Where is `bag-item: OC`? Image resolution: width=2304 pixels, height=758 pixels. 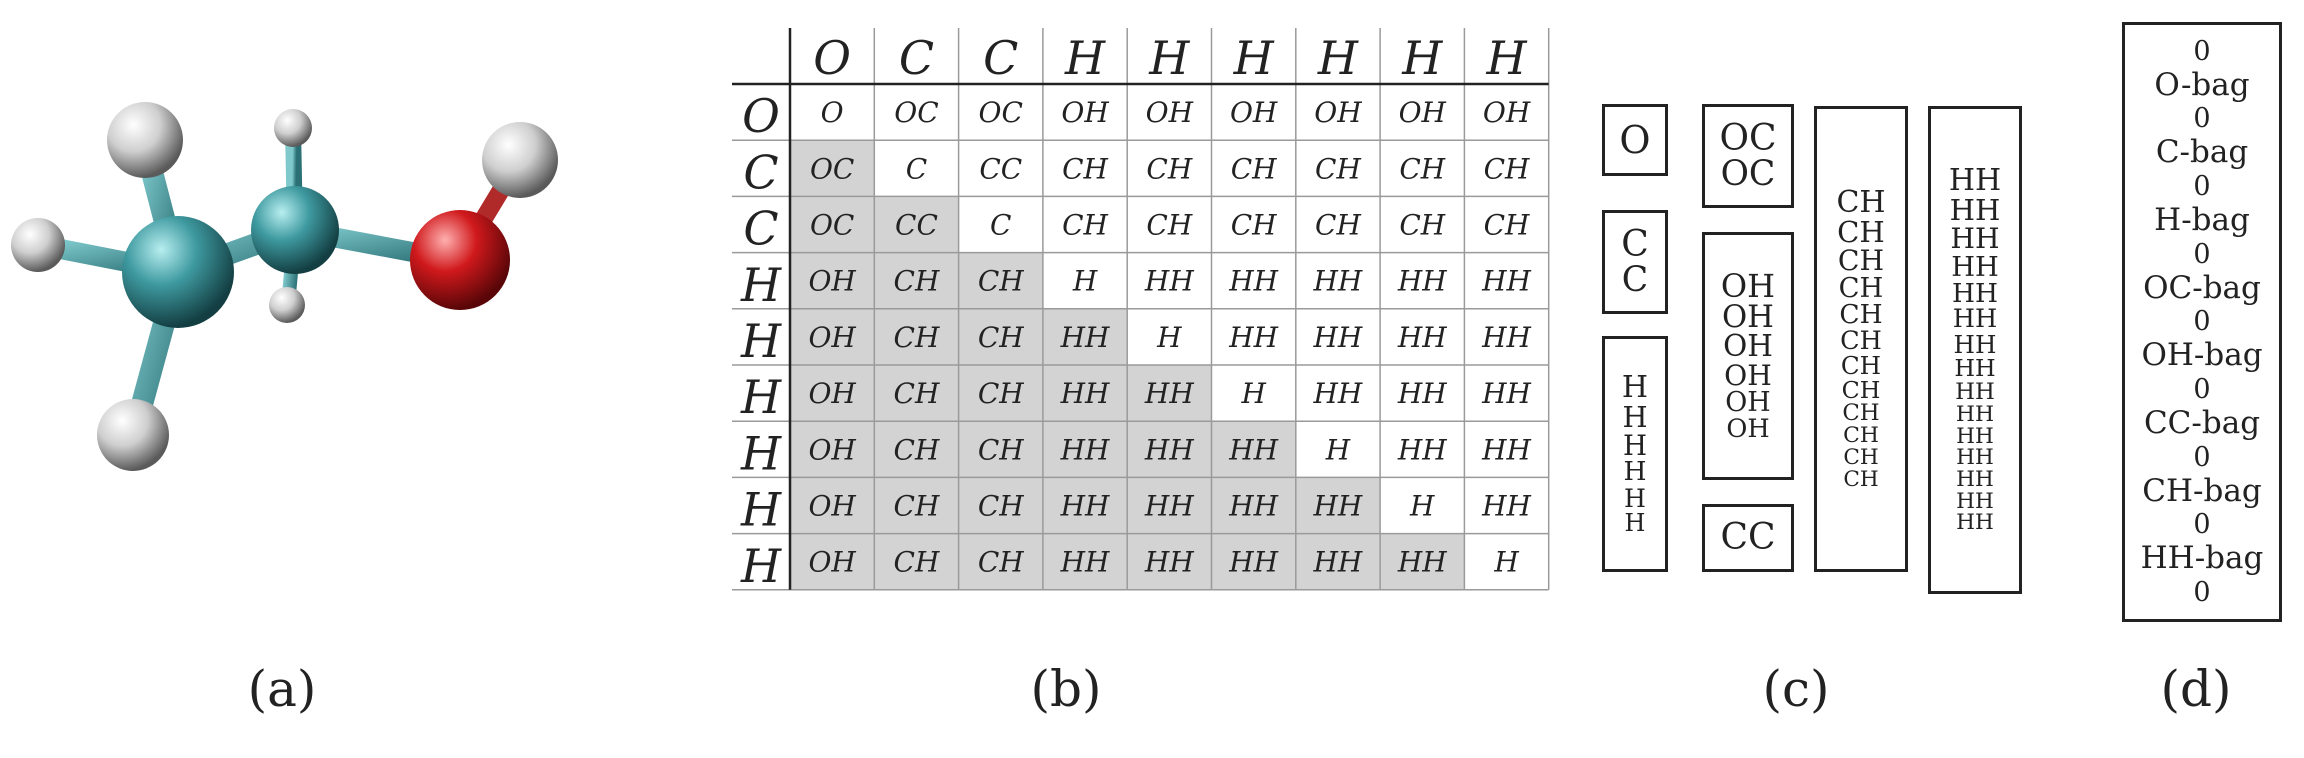 bag-item: OC is located at coordinates (1748, 173).